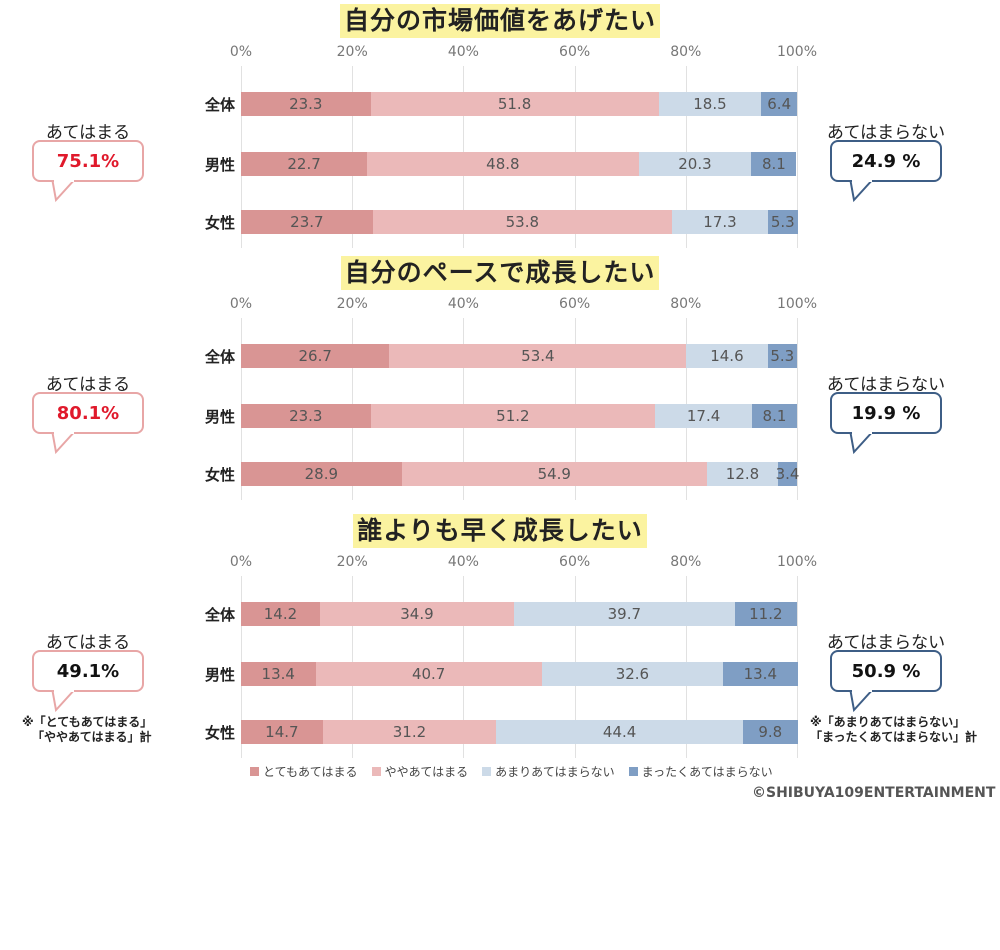 The width and height of the screenshot is (1000, 950). Describe the element at coordinates (409, 732) in the screenshot. I see `bar-segment: 31.2` at that location.